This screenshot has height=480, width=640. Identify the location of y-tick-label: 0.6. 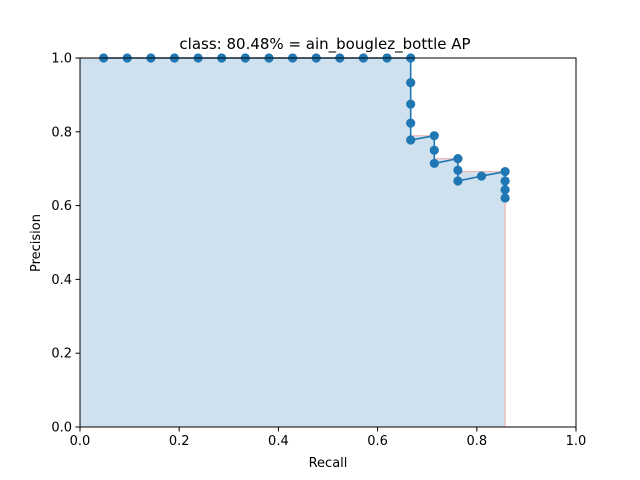
(61, 206).